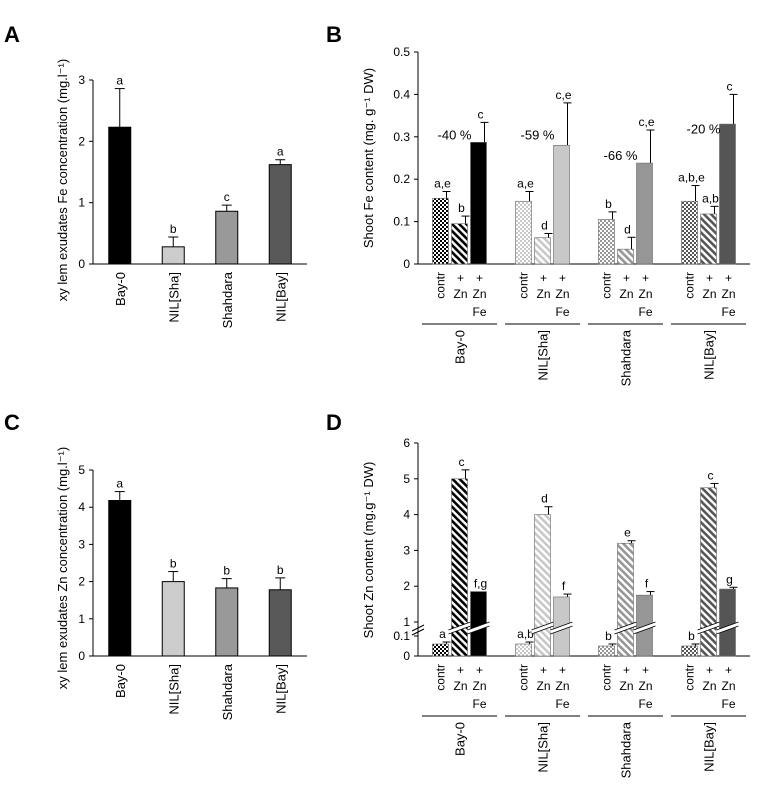 The image size is (759, 800). I want to click on panel-label-a: A, so click(12, 34).